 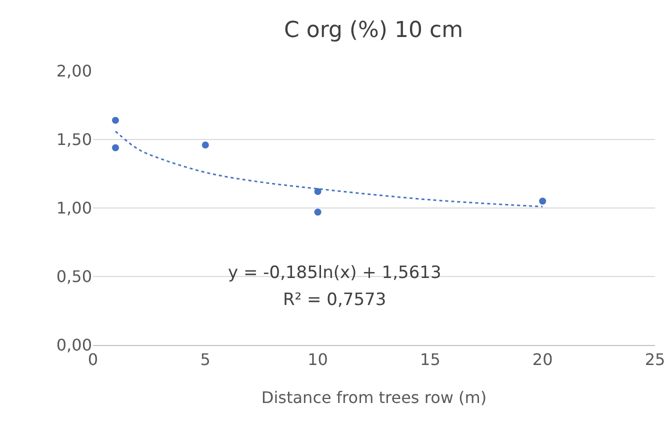 I want to click on x-tick-label: 0, so click(x=93, y=360).